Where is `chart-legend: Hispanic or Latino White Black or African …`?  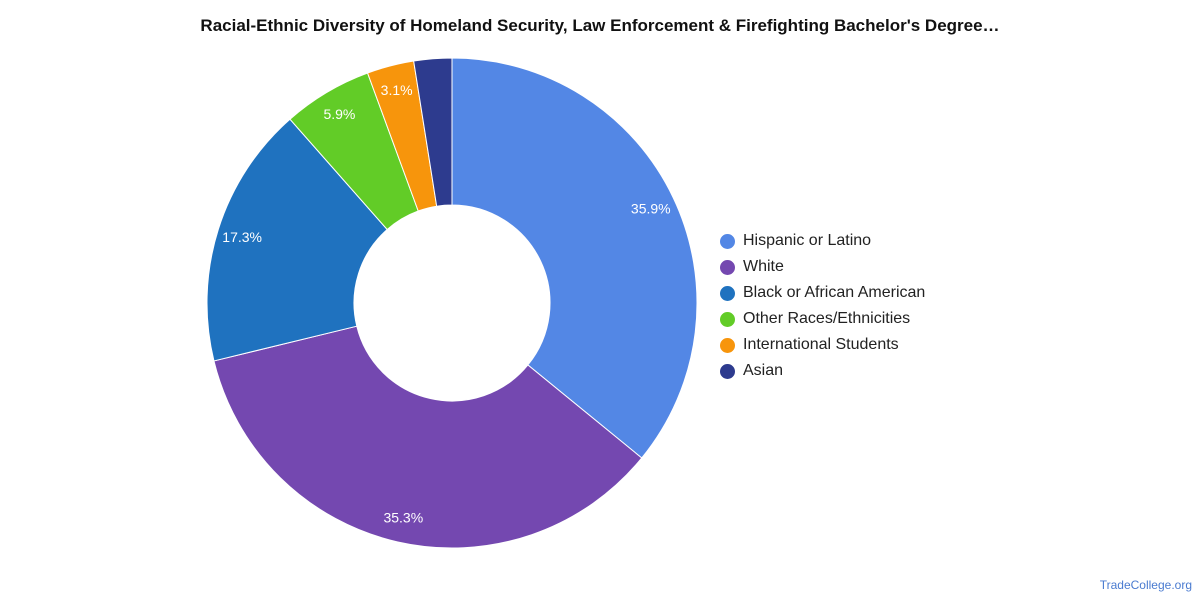
chart-legend: Hispanic or Latino White Black or African … is located at coordinates (822, 306).